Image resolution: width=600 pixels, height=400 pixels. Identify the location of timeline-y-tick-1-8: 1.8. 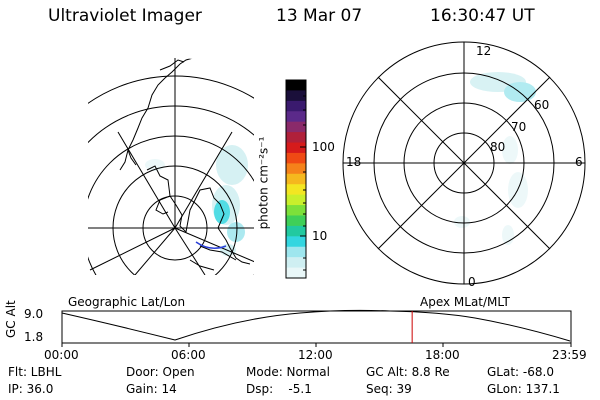
(34, 337).